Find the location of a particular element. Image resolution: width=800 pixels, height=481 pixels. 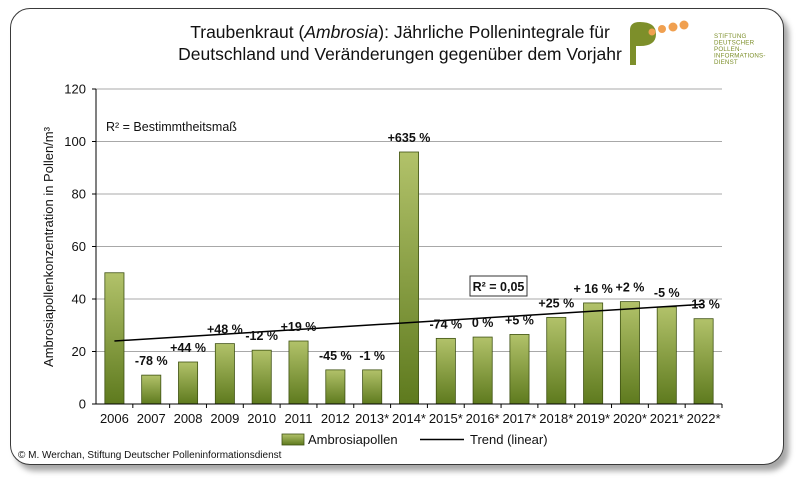

trendline-group is located at coordinates (409, 322).